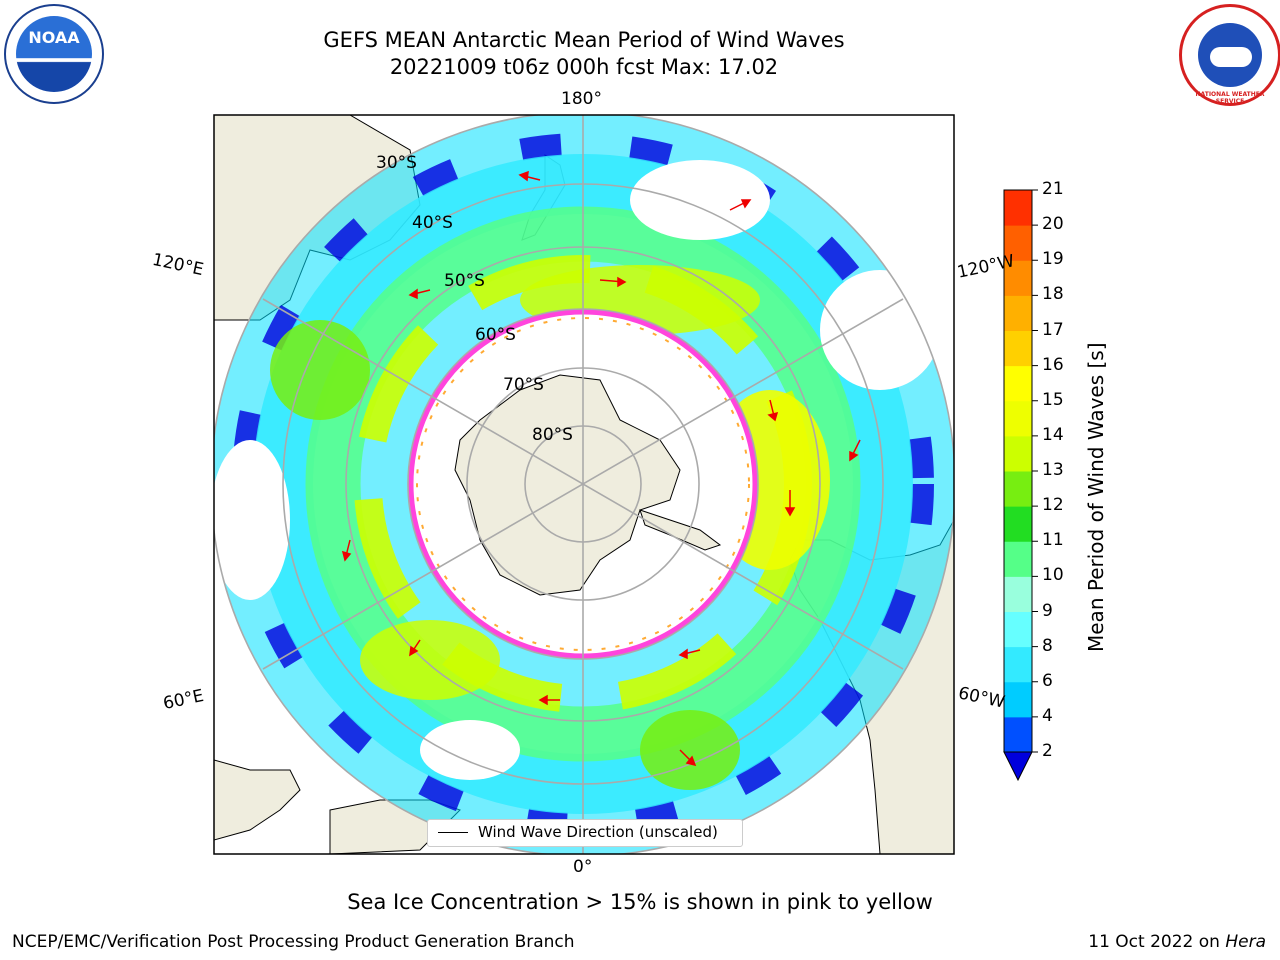 The image size is (1280, 960). What do you see at coordinates (1047, 680) in the screenshot?
I see `colorbar-tick-label: 6` at bounding box center [1047, 680].